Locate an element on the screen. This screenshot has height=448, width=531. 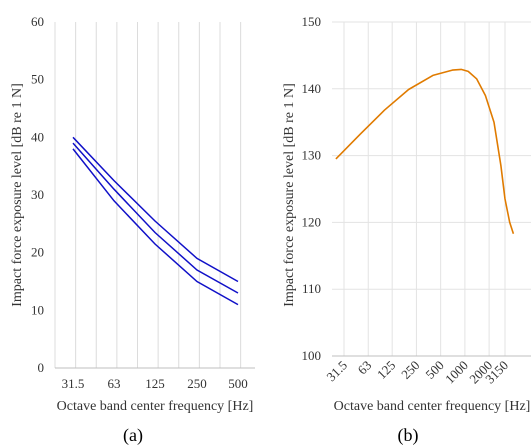
y-tick-label: 130 is located at coordinates (312, 155).